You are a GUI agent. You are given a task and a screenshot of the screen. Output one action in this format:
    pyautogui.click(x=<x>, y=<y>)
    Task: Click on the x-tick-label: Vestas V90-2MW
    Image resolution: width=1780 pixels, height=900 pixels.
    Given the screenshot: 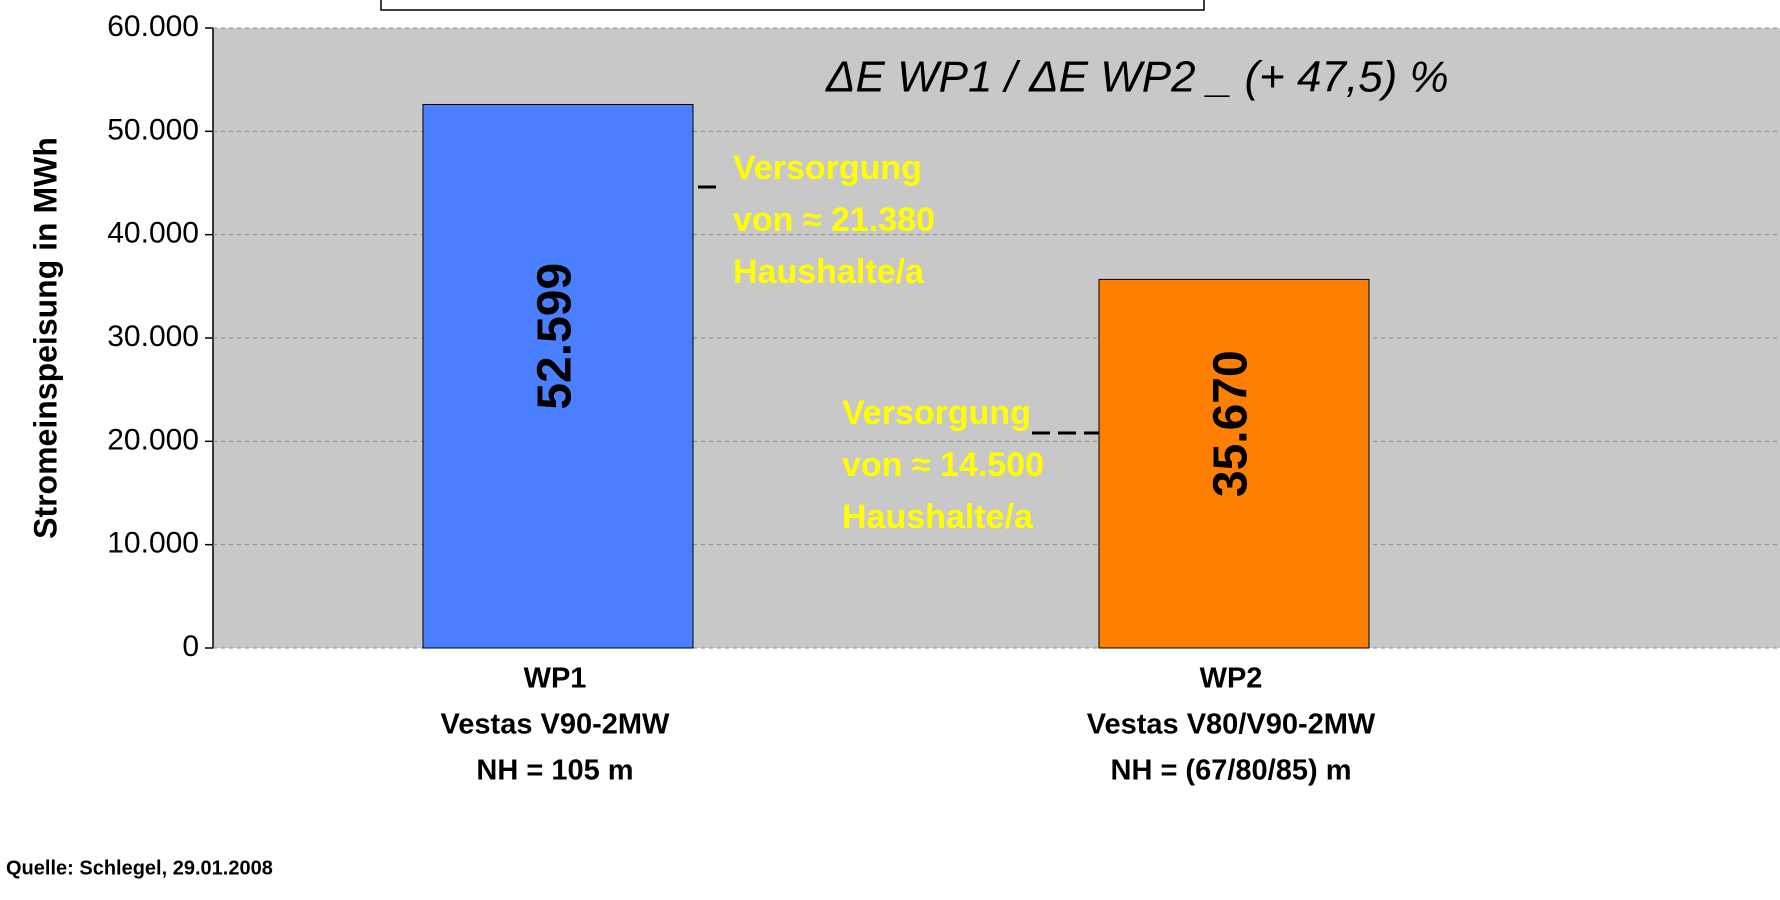 What is the action you would take?
    pyautogui.click(x=556, y=725)
    